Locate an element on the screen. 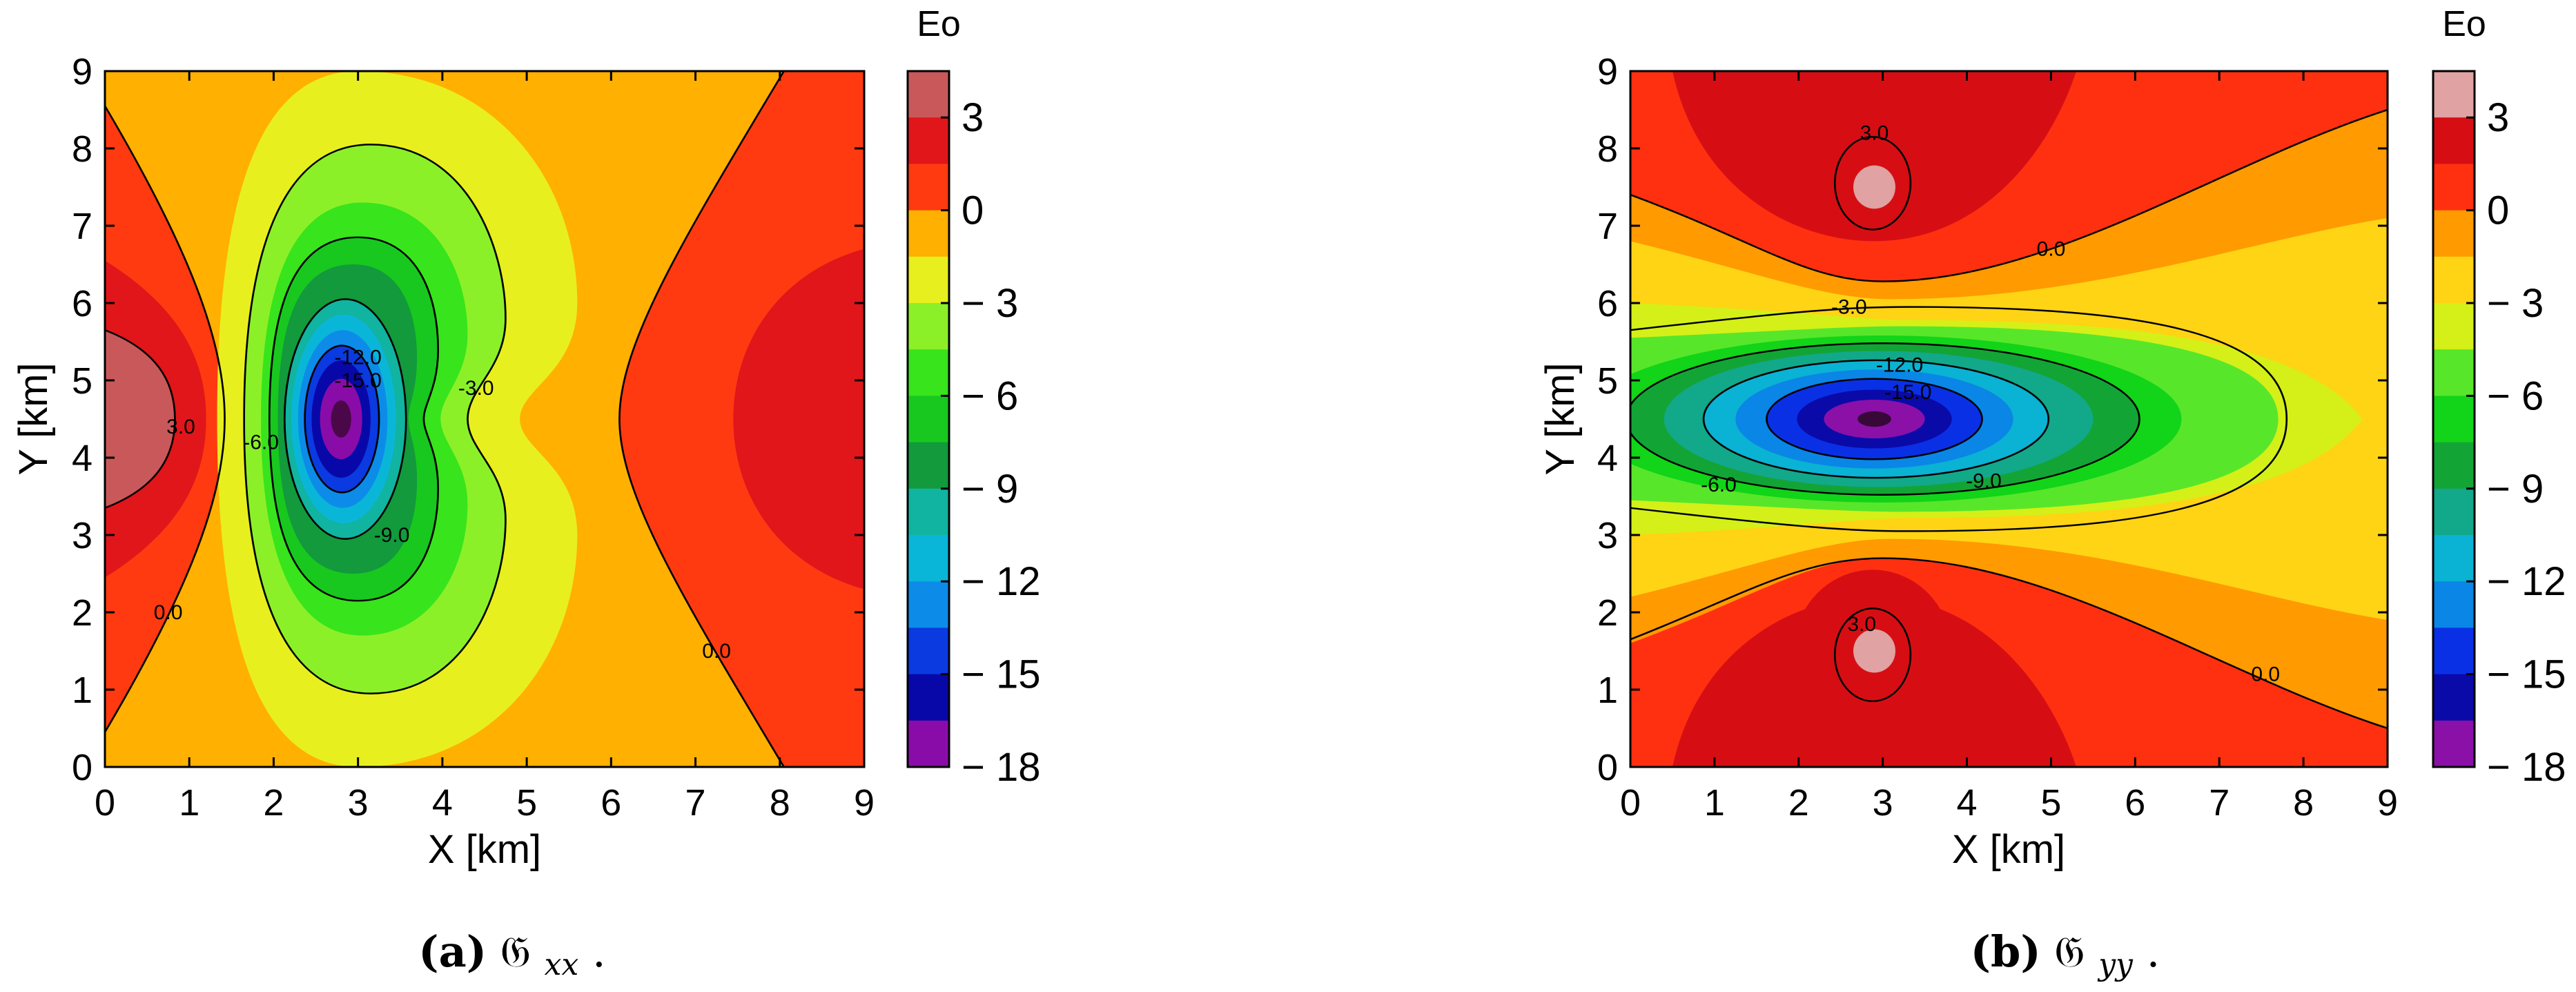 This screenshot has height=992, width=2576. contour-label: -15.0 is located at coordinates (1907, 392).